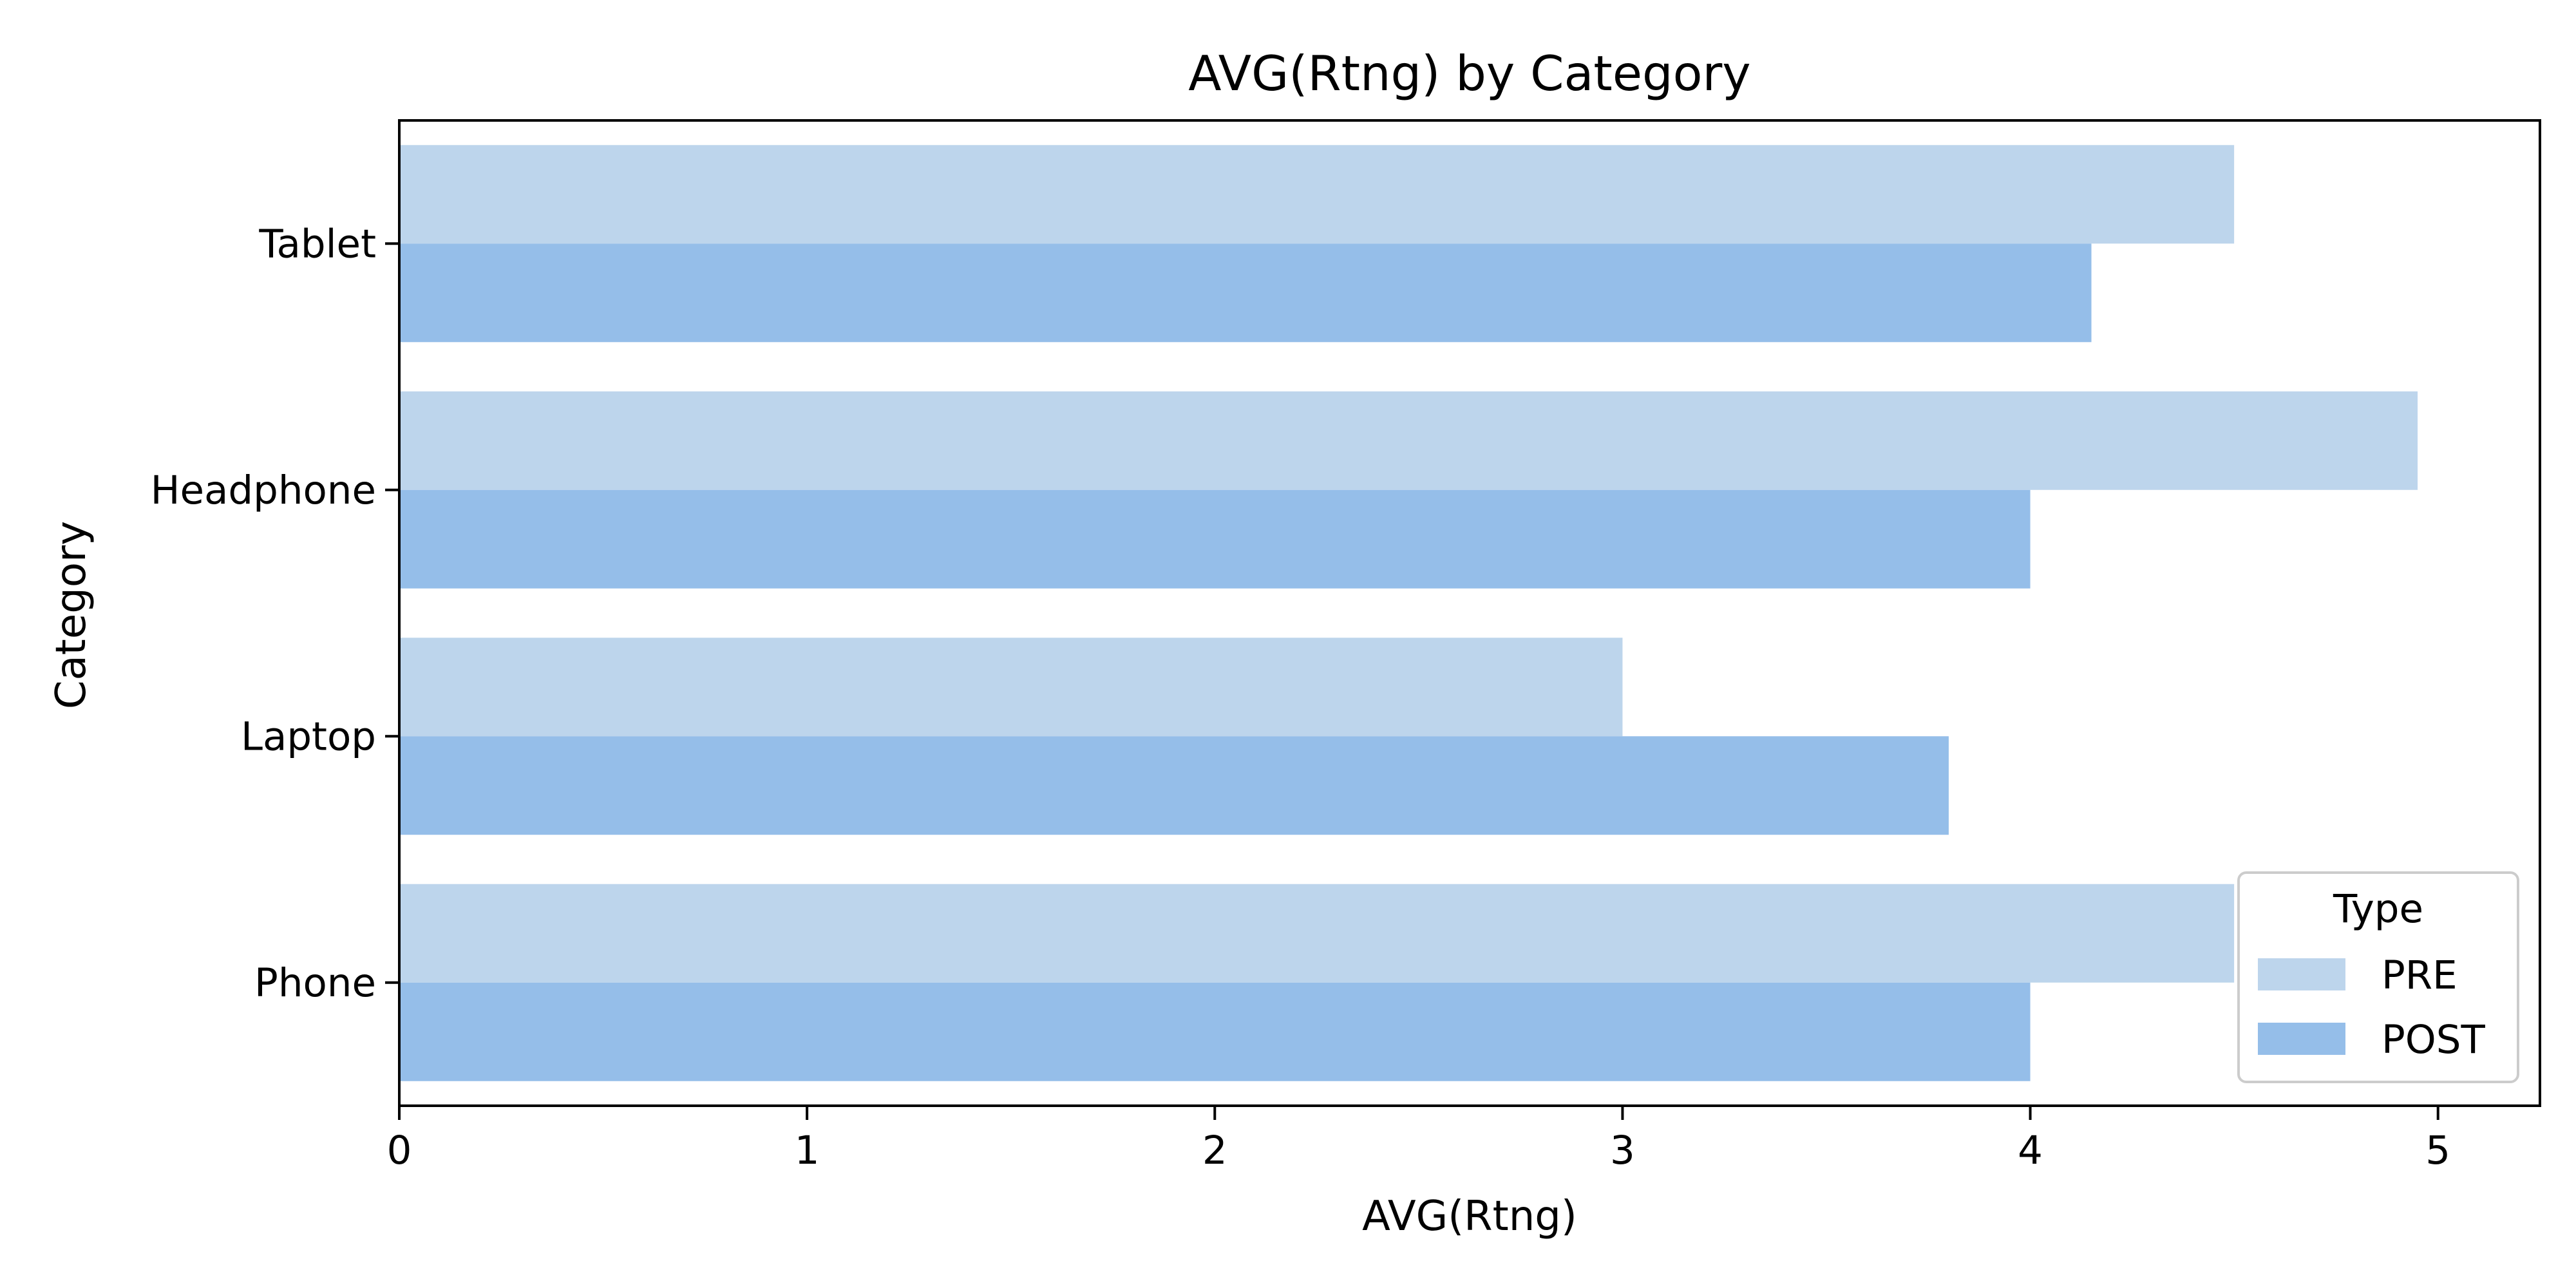 This screenshot has height=1288, width=2576. Describe the element at coordinates (2434, 1040) in the screenshot. I see `legend-label-post: POST` at that location.